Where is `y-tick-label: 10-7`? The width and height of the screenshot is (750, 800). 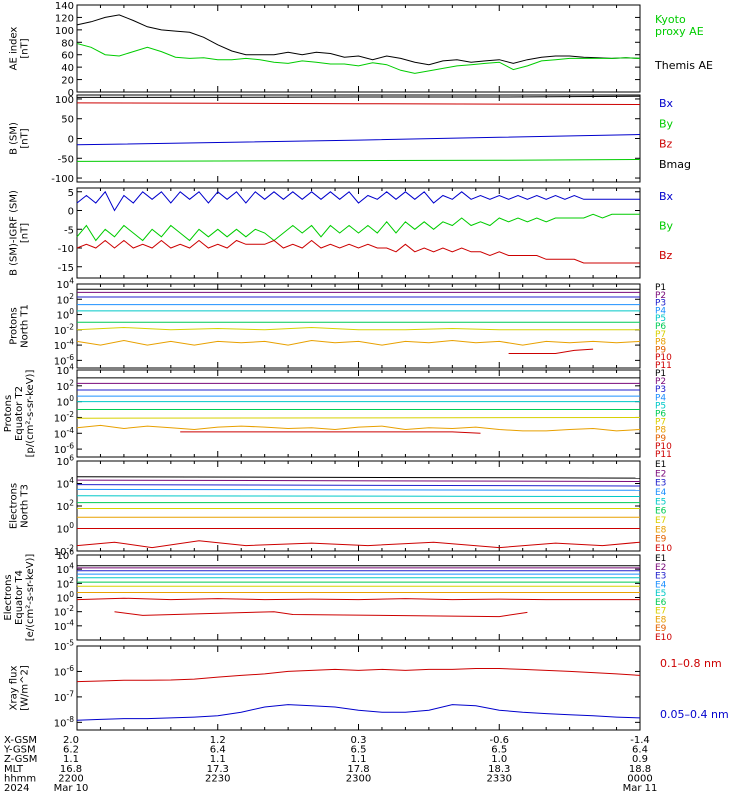
y-tick-label: 10-7 is located at coordinates (64, 696).